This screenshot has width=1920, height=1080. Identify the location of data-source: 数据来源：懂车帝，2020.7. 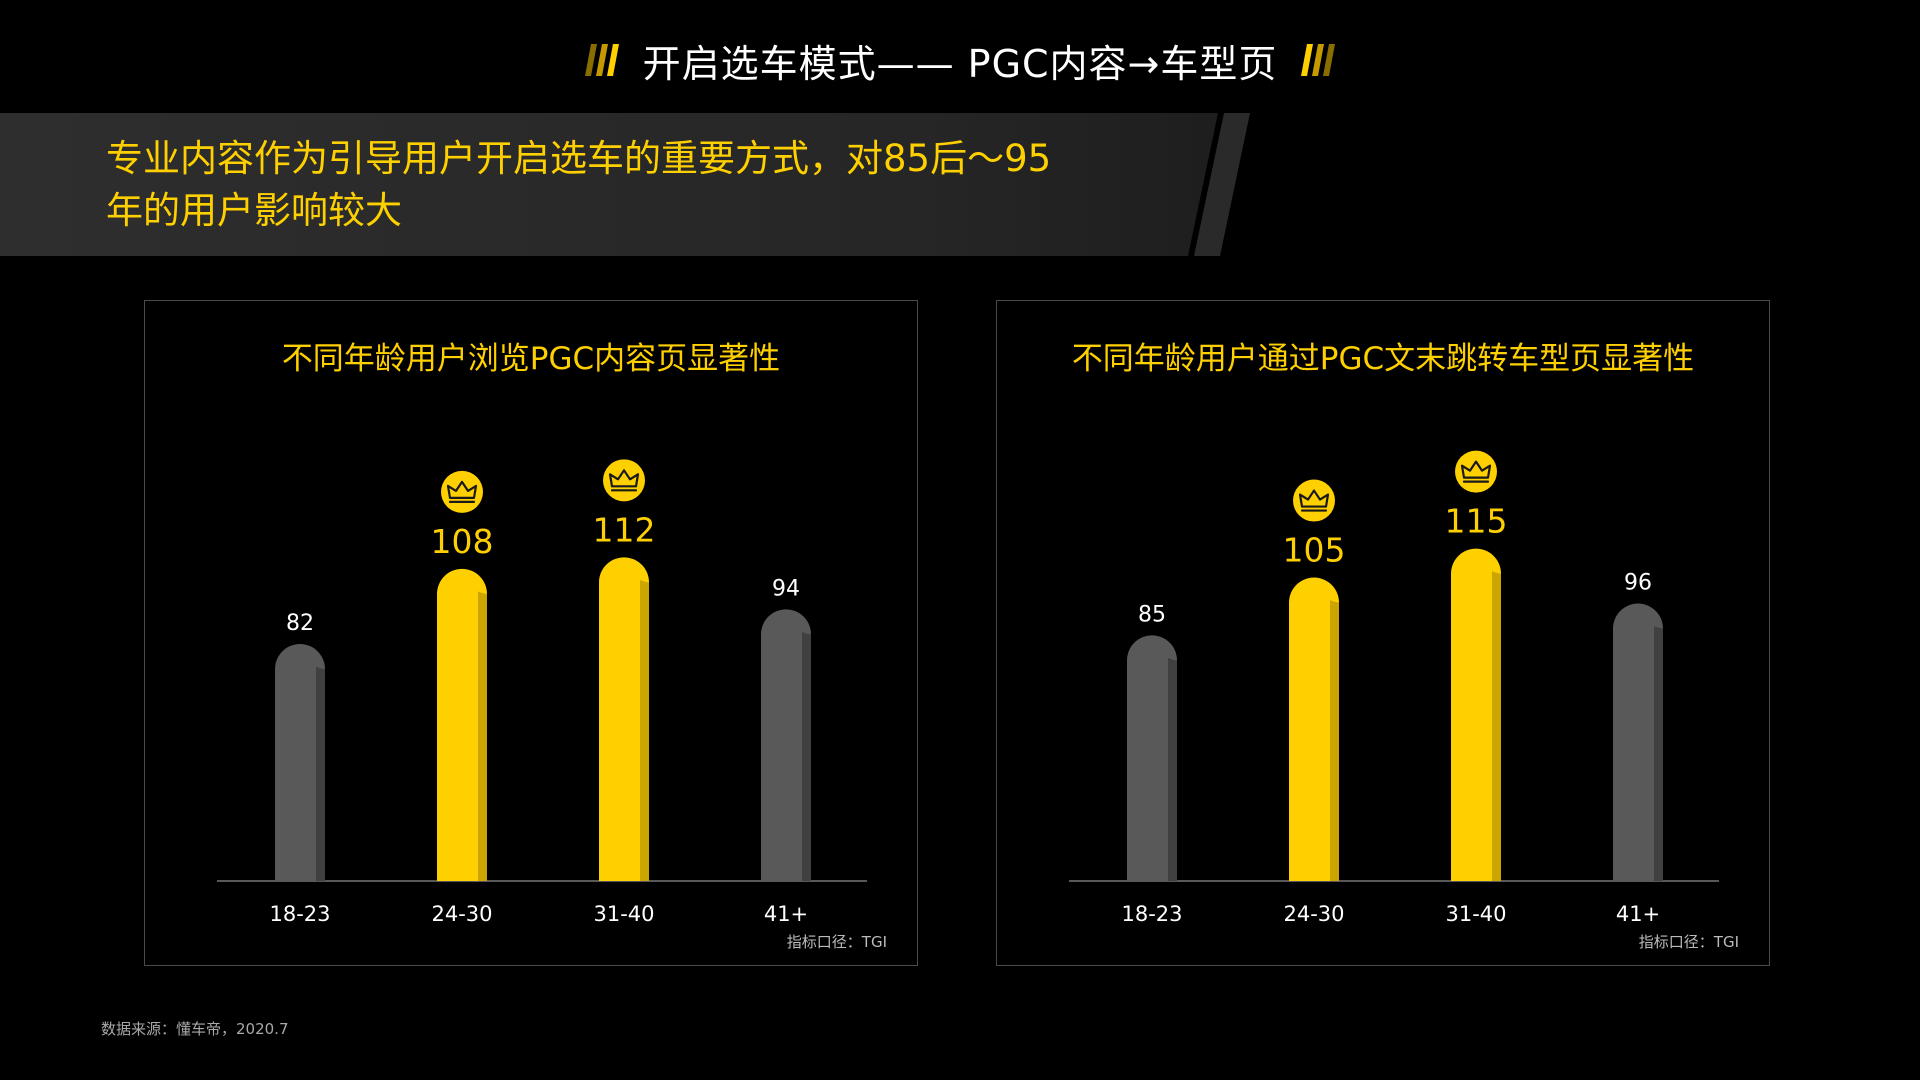
(195, 1029).